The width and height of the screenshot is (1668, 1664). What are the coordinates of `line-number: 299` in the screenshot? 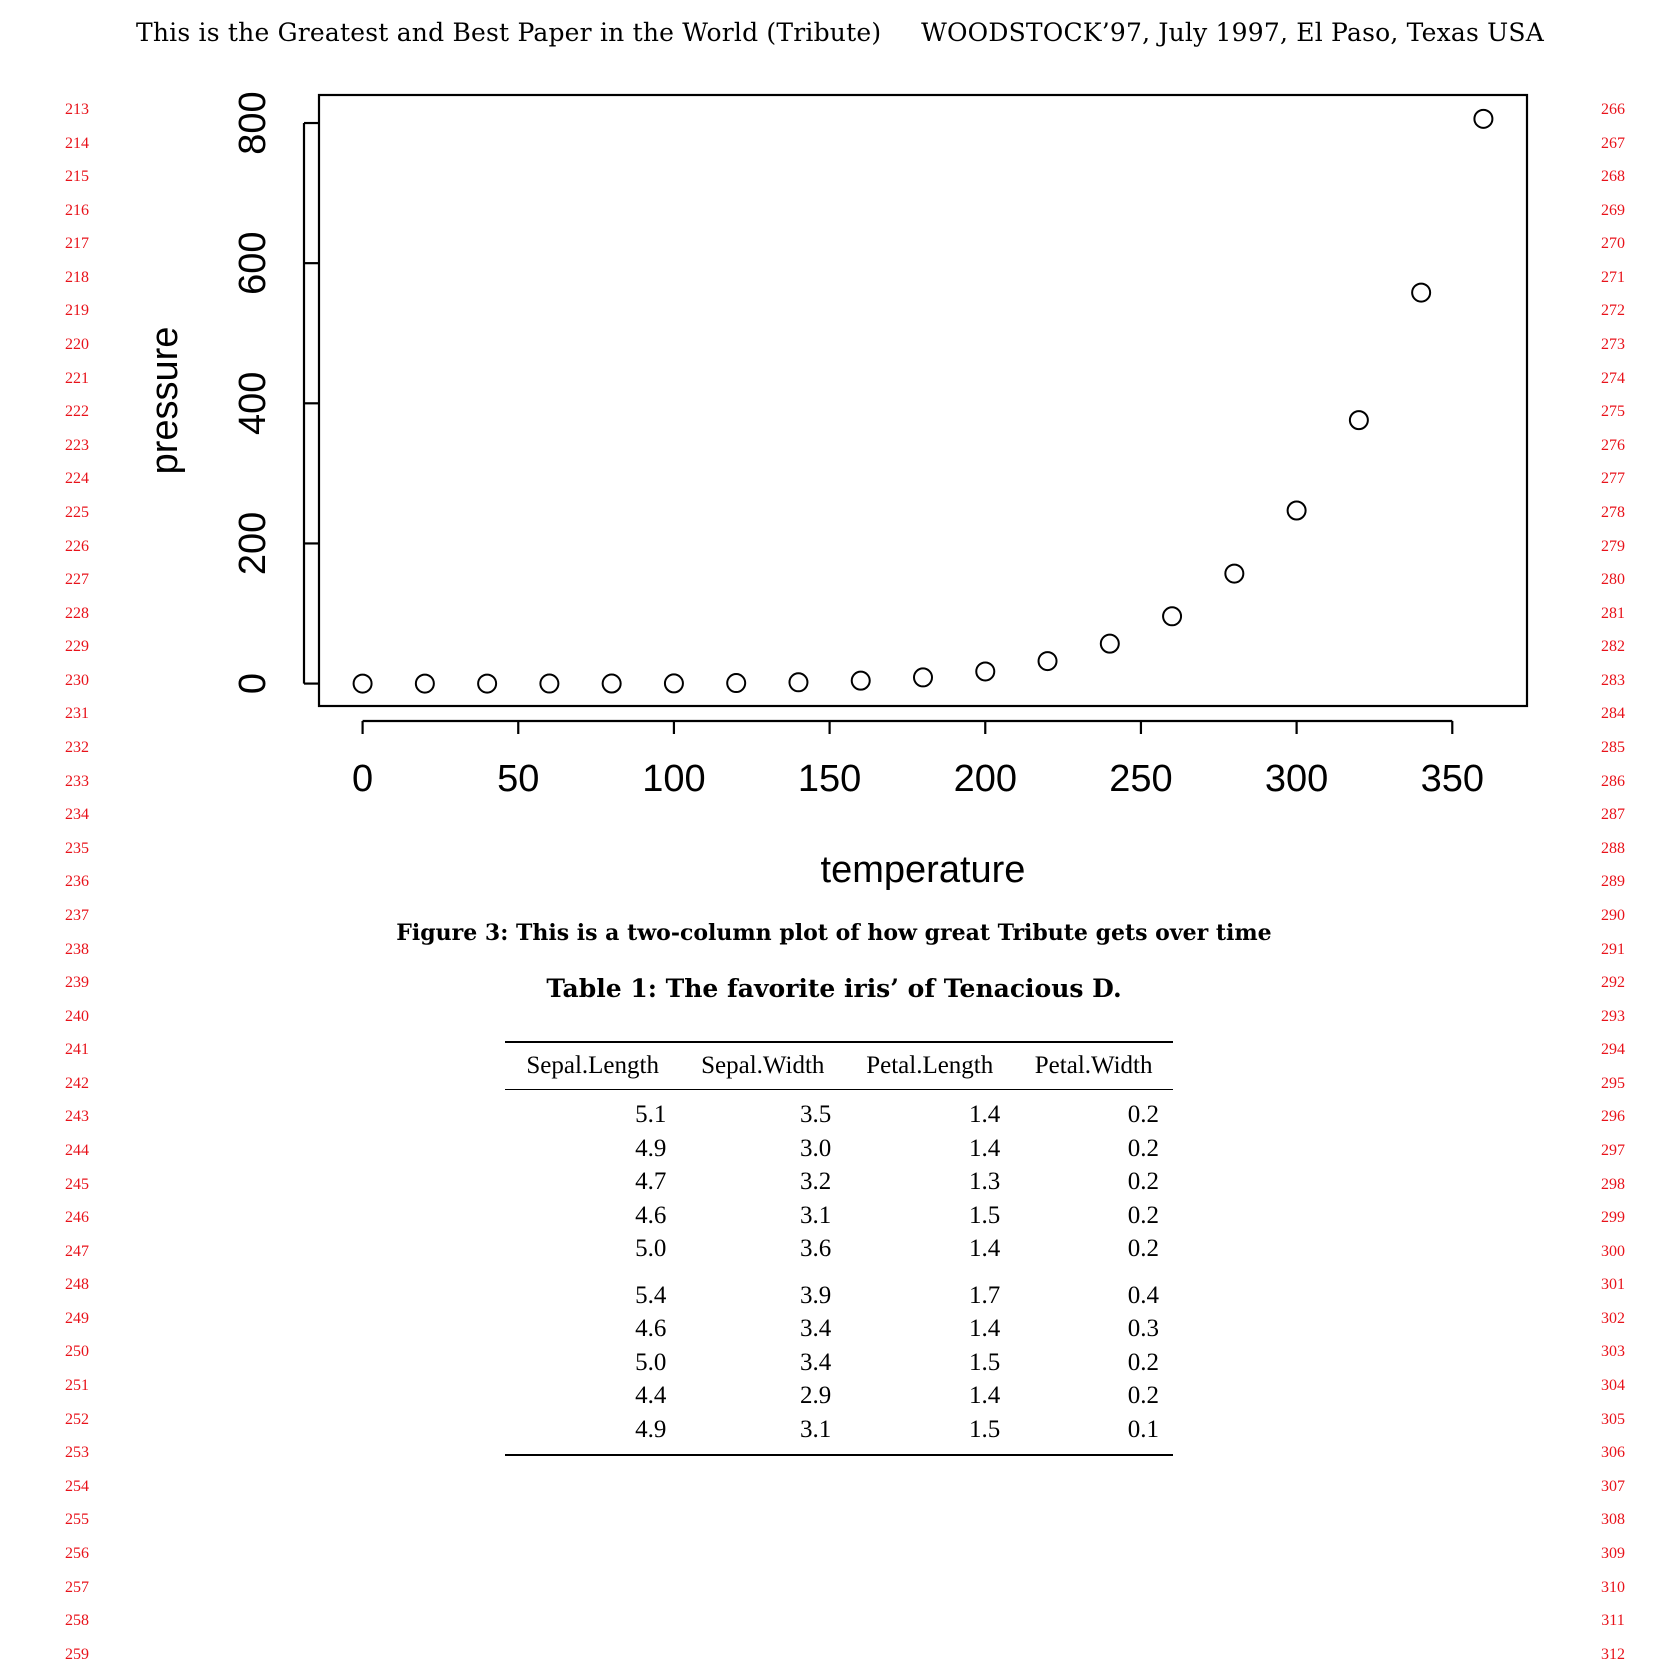 It's located at (1613, 1218).